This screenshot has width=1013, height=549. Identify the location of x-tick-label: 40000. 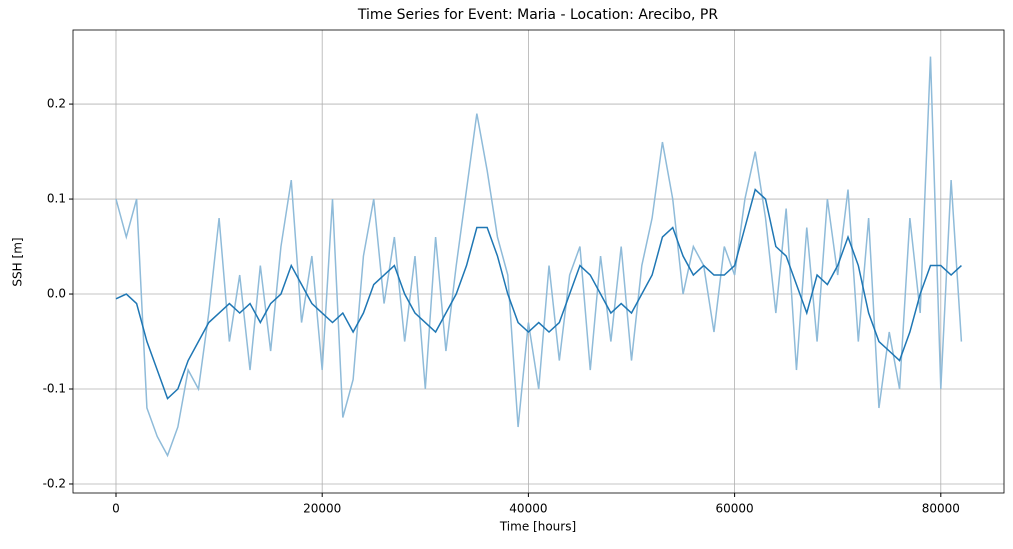
(528, 509).